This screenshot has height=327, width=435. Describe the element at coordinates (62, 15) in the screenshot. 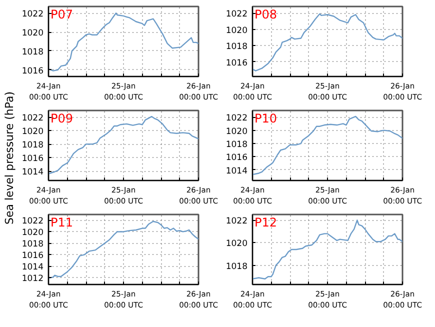

I see `chart-title: P07` at that location.